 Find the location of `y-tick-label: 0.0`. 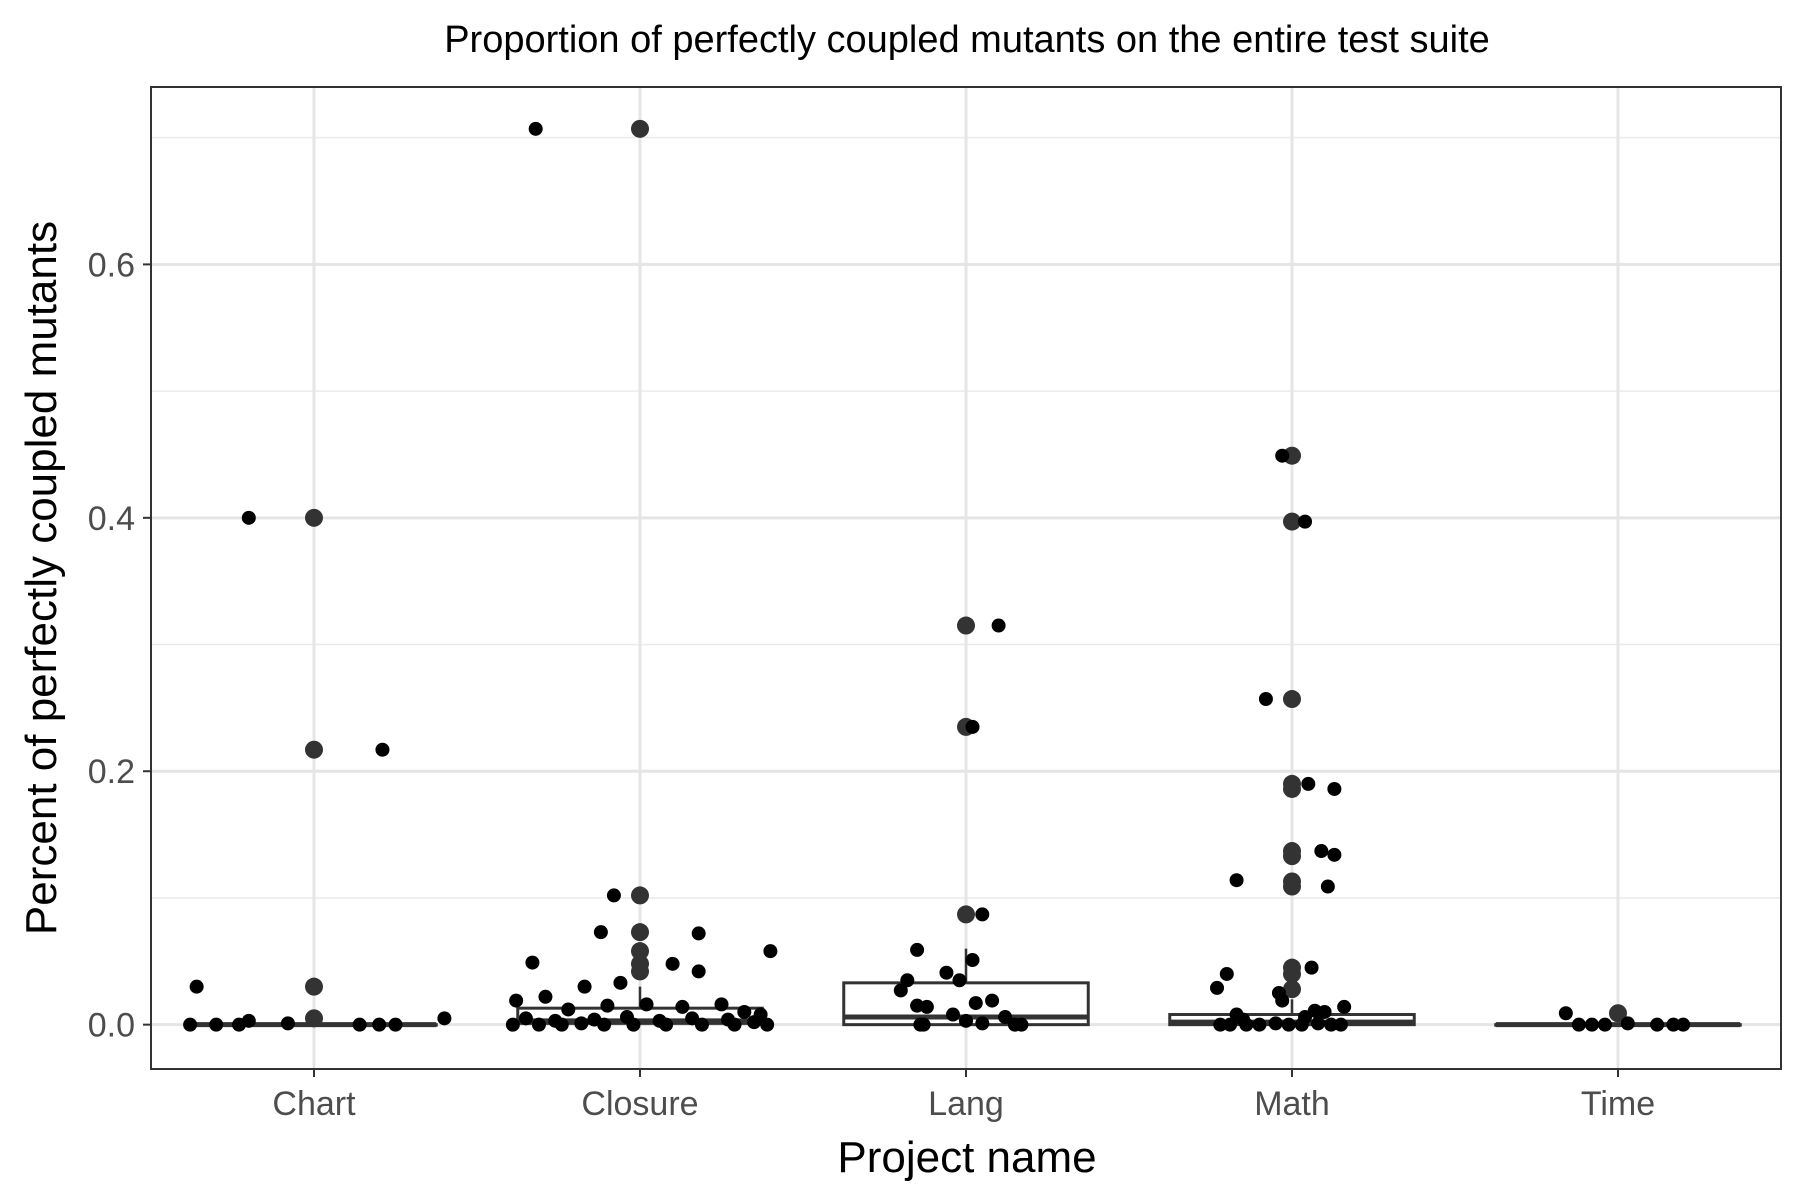

y-tick-label: 0.0 is located at coordinates (111, 1026).